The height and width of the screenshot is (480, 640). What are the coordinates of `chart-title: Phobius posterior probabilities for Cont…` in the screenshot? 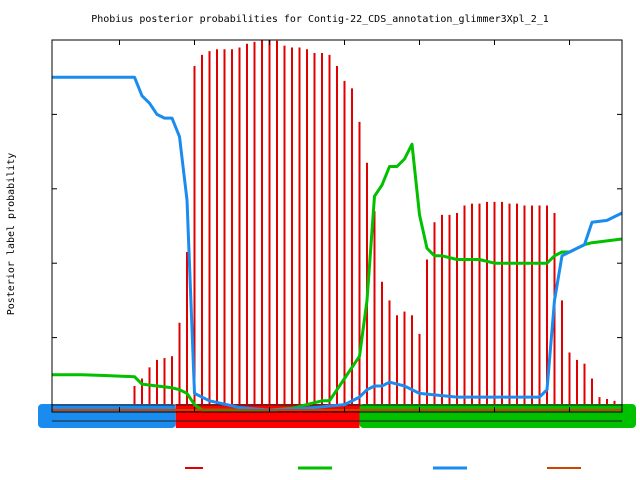 It's located at (320, 19).